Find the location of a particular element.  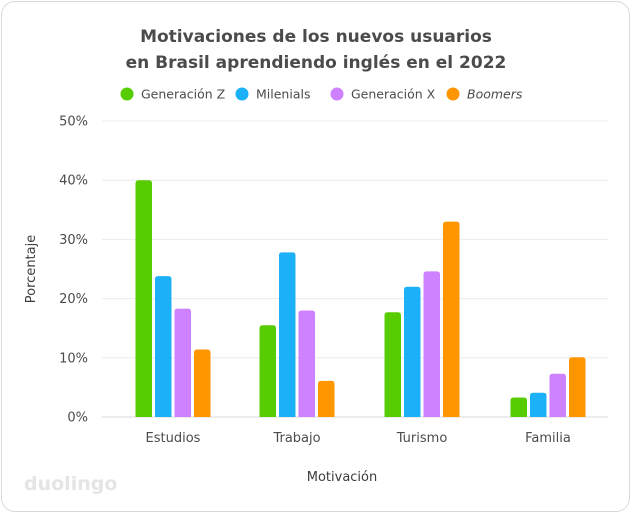

bar-trabajo-boomers is located at coordinates (326, 398).